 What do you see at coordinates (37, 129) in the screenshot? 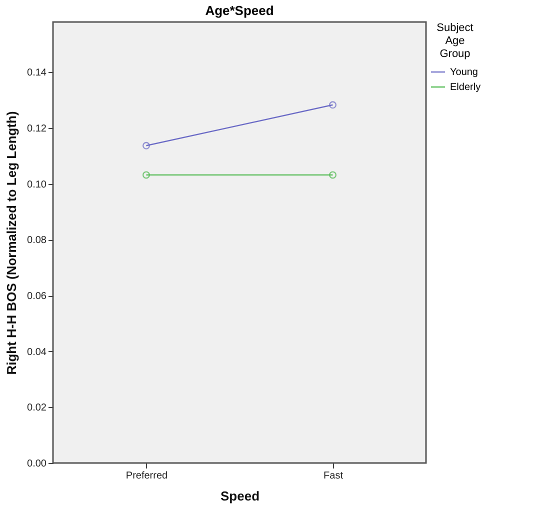
I see `y-tick-label: 0.12` at bounding box center [37, 129].